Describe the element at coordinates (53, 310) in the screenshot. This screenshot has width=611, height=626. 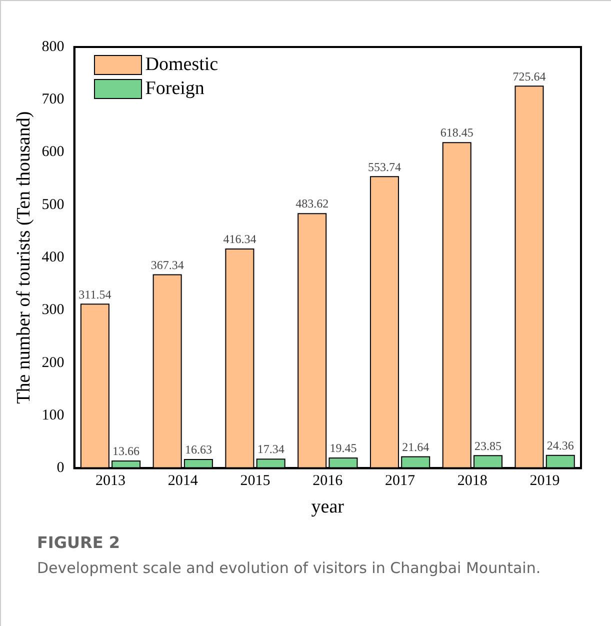
I see `y-tick-label: 300` at that location.